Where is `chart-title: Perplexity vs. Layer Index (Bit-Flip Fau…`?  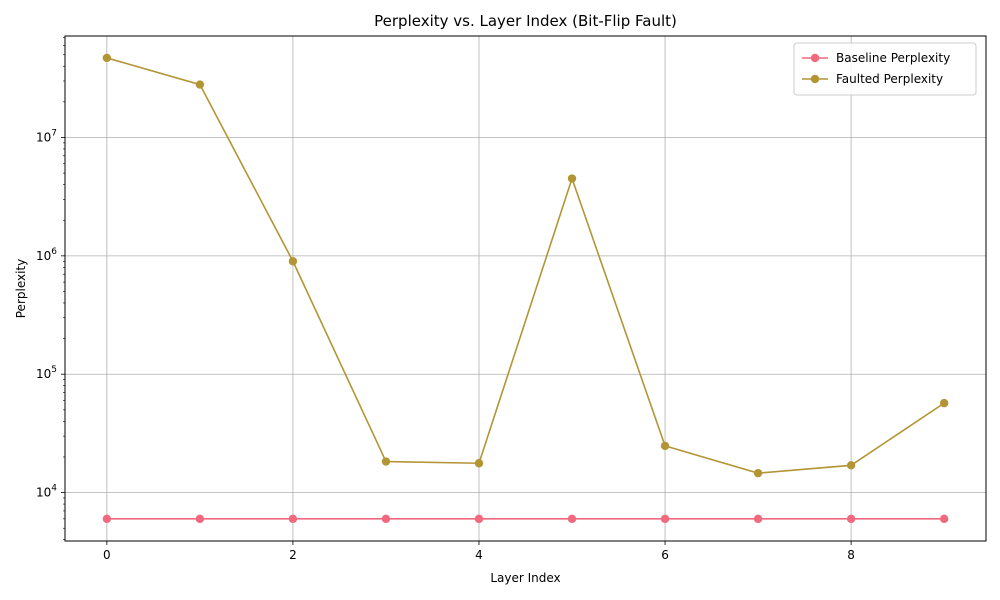 chart-title: Perplexity vs. Layer Index (Bit-Flip Fau… is located at coordinates (525, 21).